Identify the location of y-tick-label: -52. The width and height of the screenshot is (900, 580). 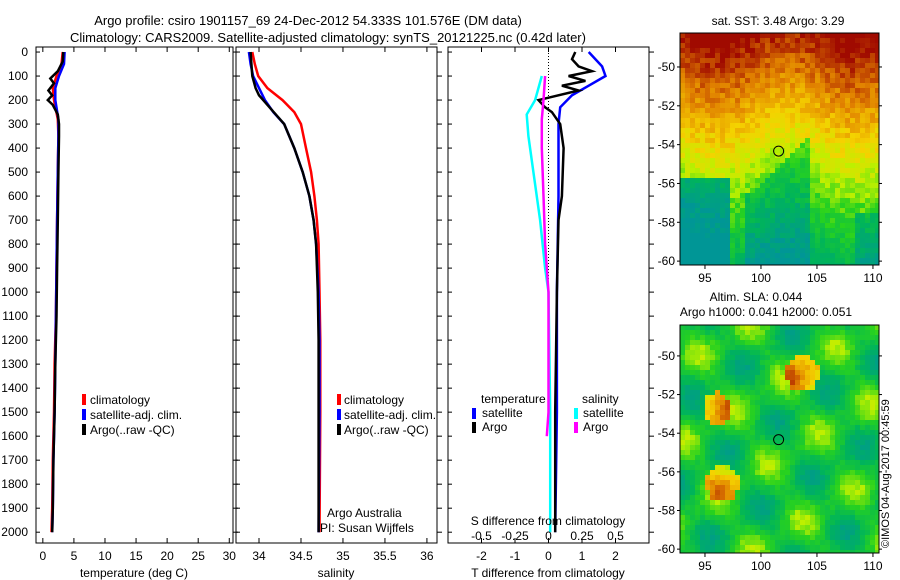
(667, 106).